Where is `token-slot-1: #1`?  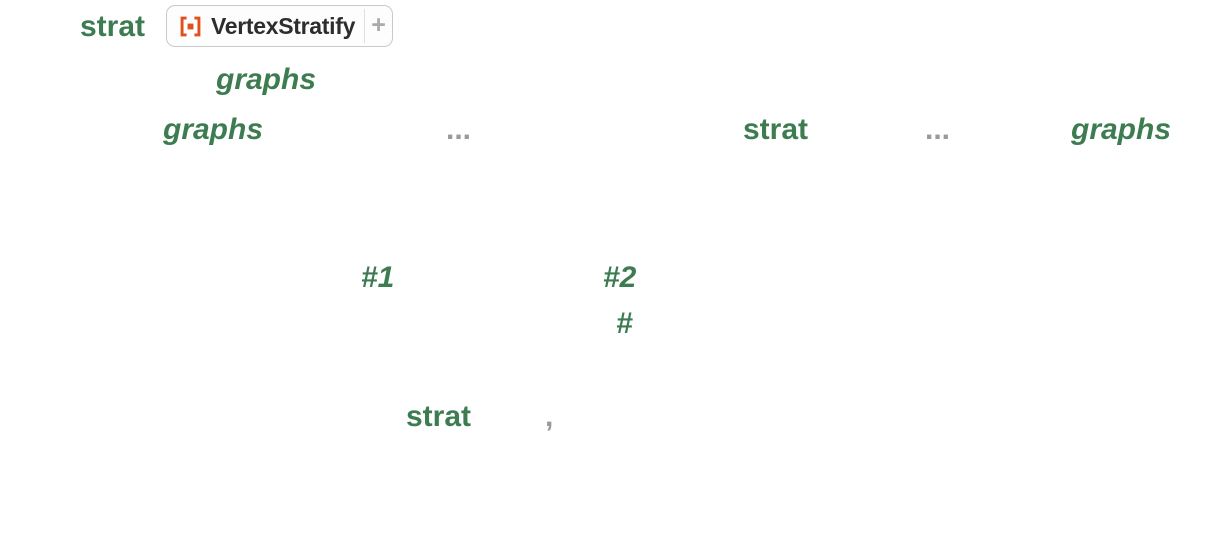
token-slot-1: #1 is located at coordinates (378, 277).